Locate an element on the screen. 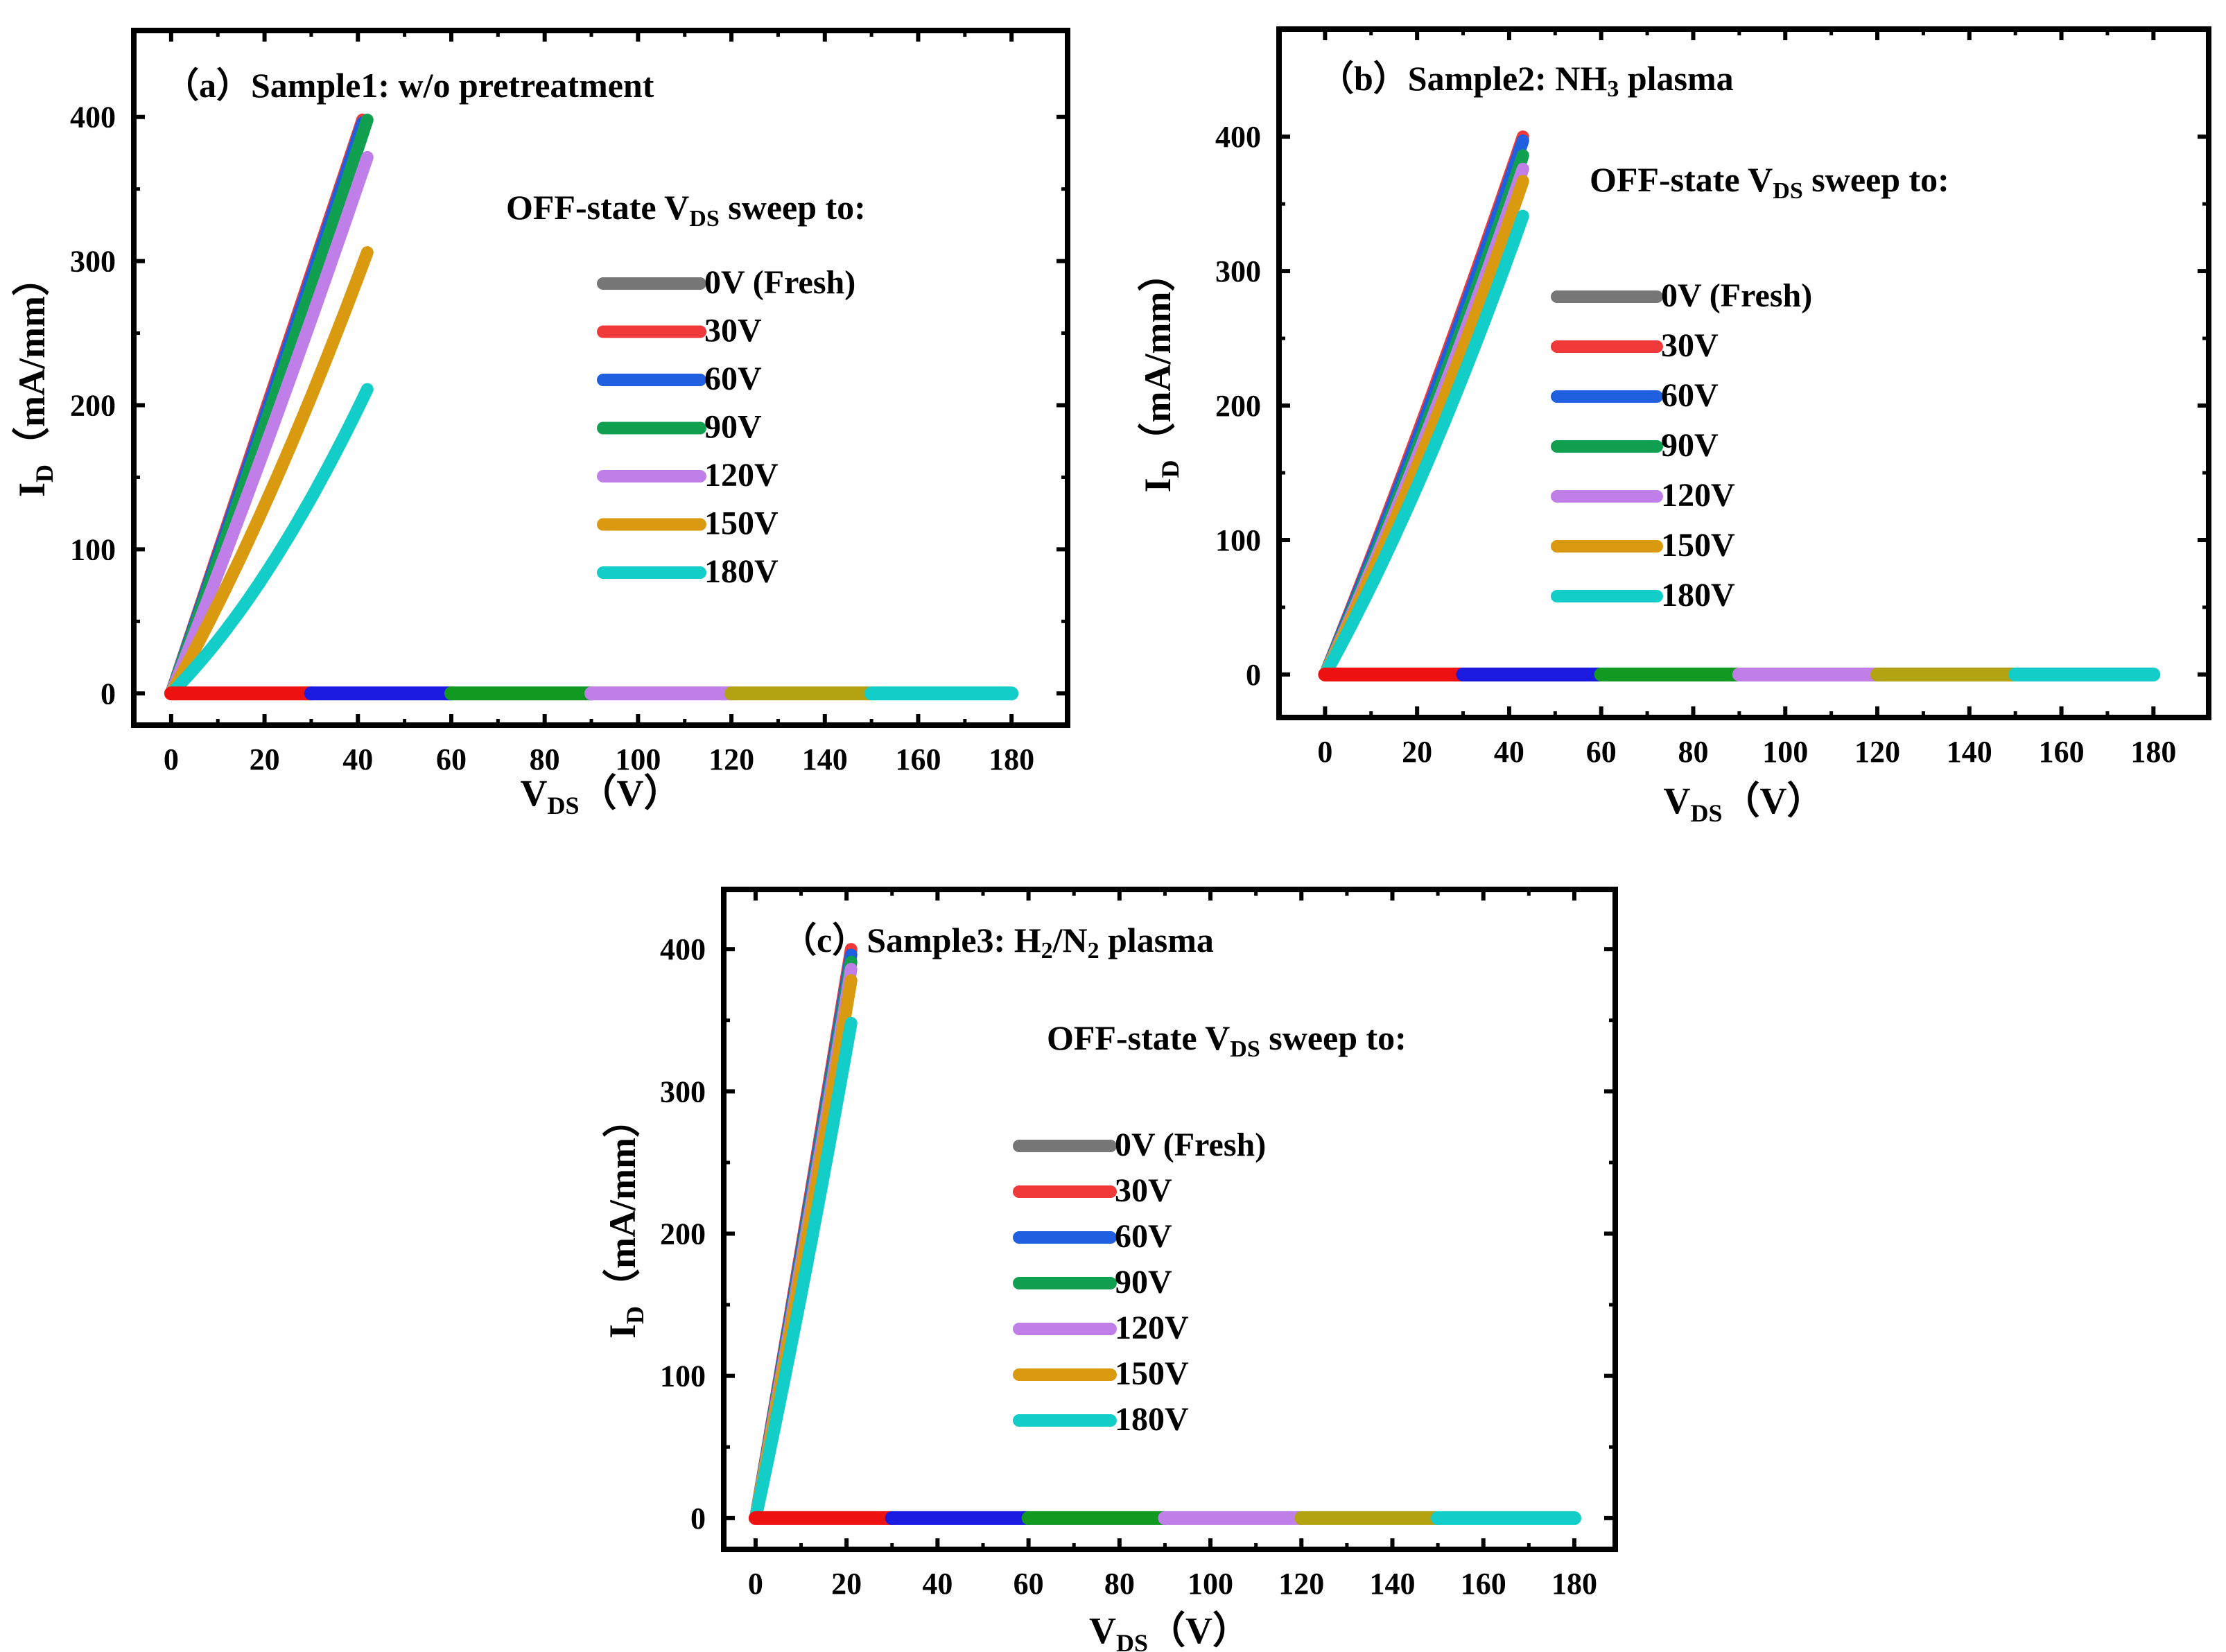  y-axis-label-main: I is located at coordinates (1158, 485).